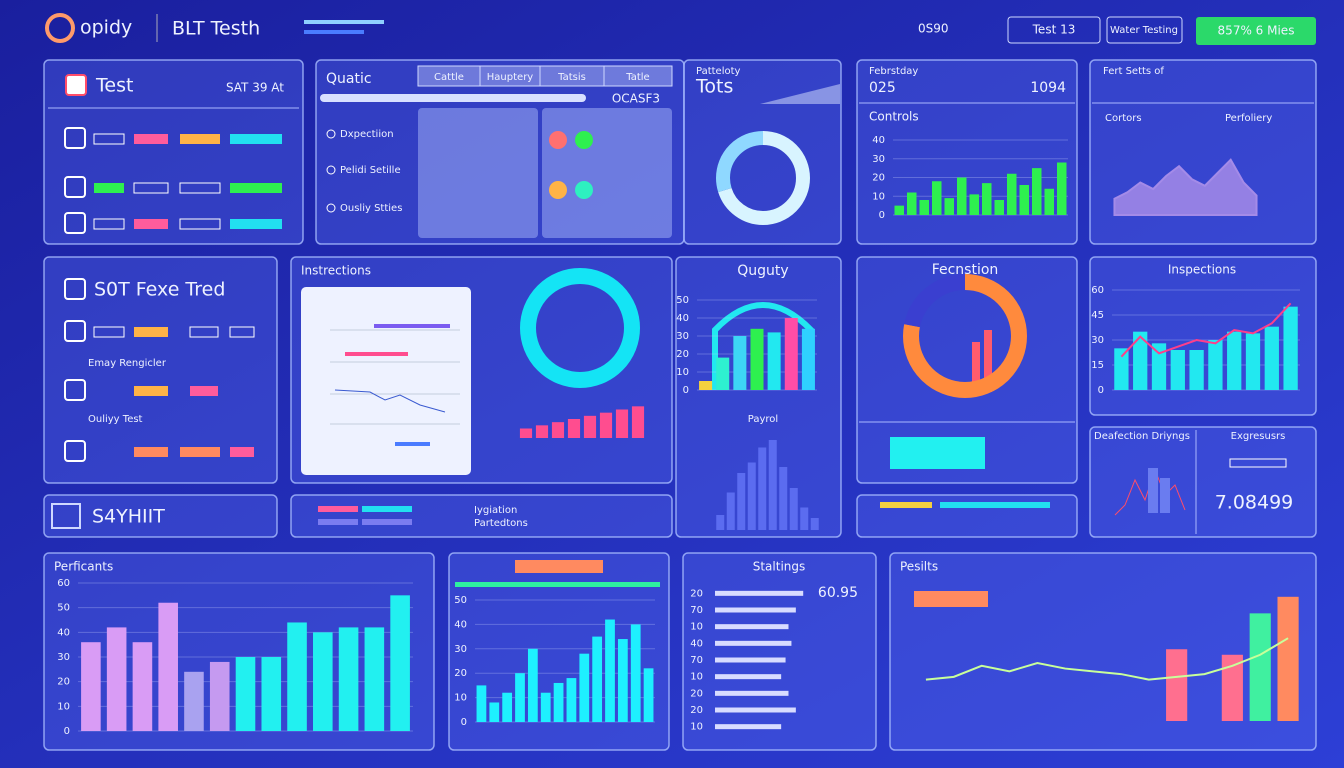  What do you see at coordinates (718, 71) in the screenshot?
I see `label: Patteloty` at bounding box center [718, 71].